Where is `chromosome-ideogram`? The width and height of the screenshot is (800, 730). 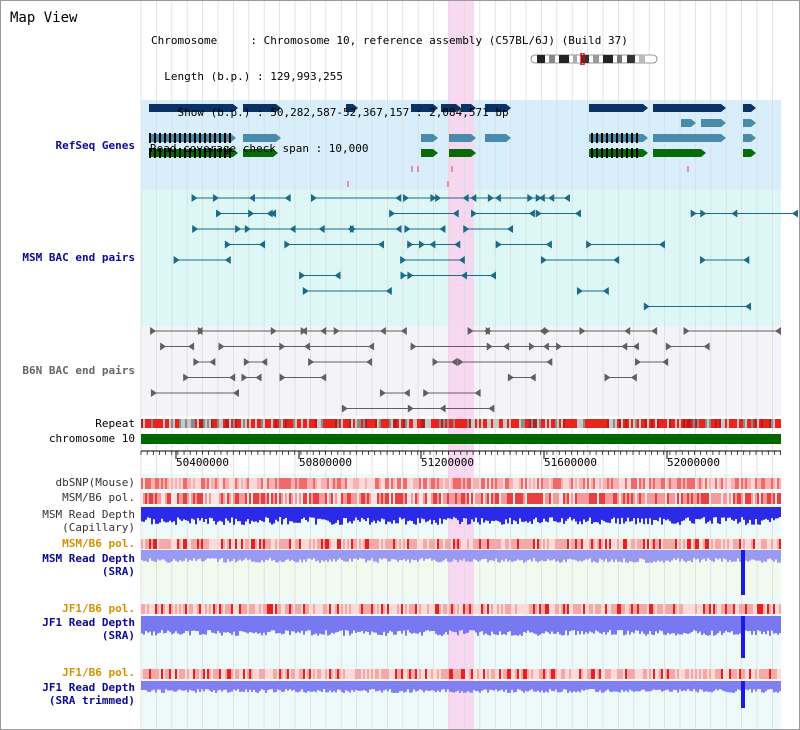 chromosome-ideogram is located at coordinates (594, 59).